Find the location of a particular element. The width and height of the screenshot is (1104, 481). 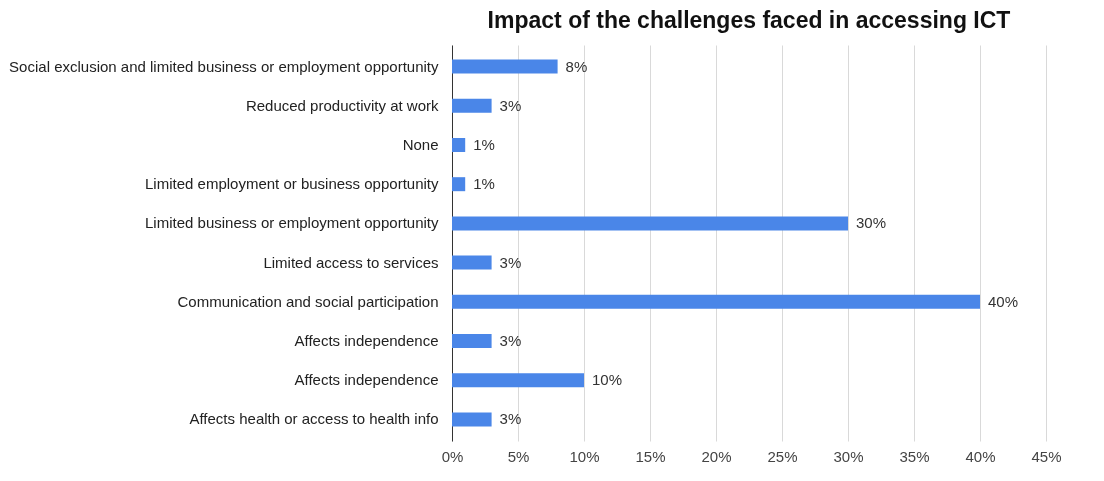

y-tick-label: Communication and social participation is located at coordinates (308, 301).